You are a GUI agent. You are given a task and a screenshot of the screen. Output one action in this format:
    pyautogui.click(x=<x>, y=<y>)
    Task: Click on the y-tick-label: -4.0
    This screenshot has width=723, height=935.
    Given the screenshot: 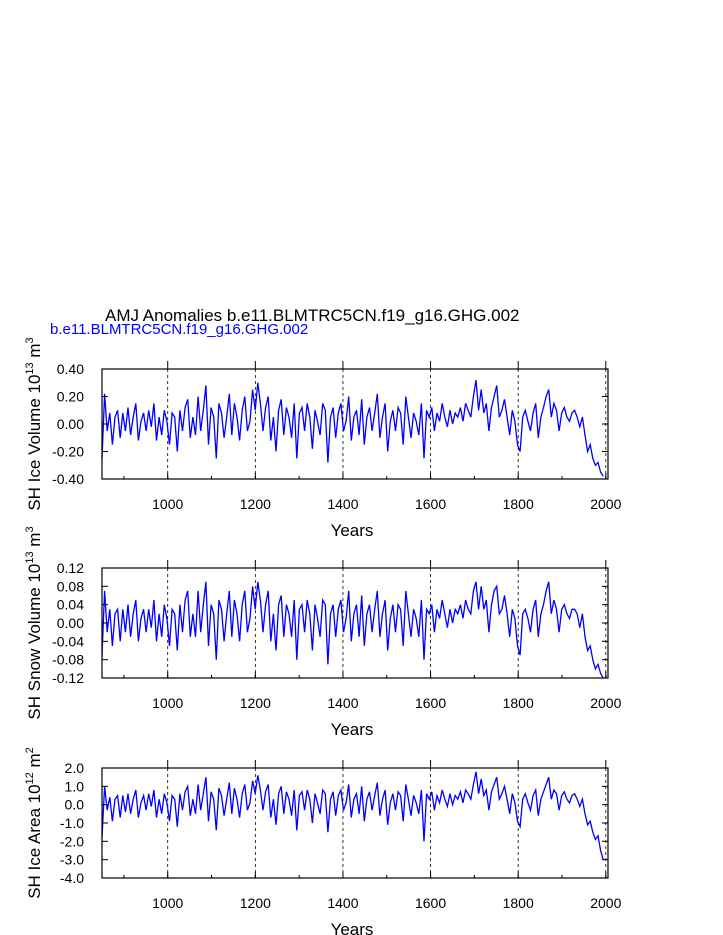 What is the action you would take?
    pyautogui.click(x=72, y=878)
    